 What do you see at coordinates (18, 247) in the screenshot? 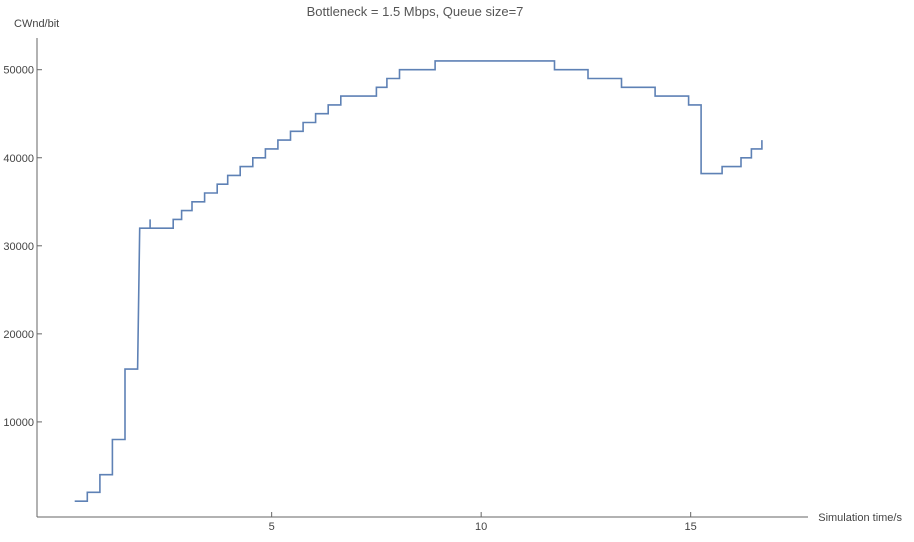
I see `y-tick-label: 30000` at bounding box center [18, 247].